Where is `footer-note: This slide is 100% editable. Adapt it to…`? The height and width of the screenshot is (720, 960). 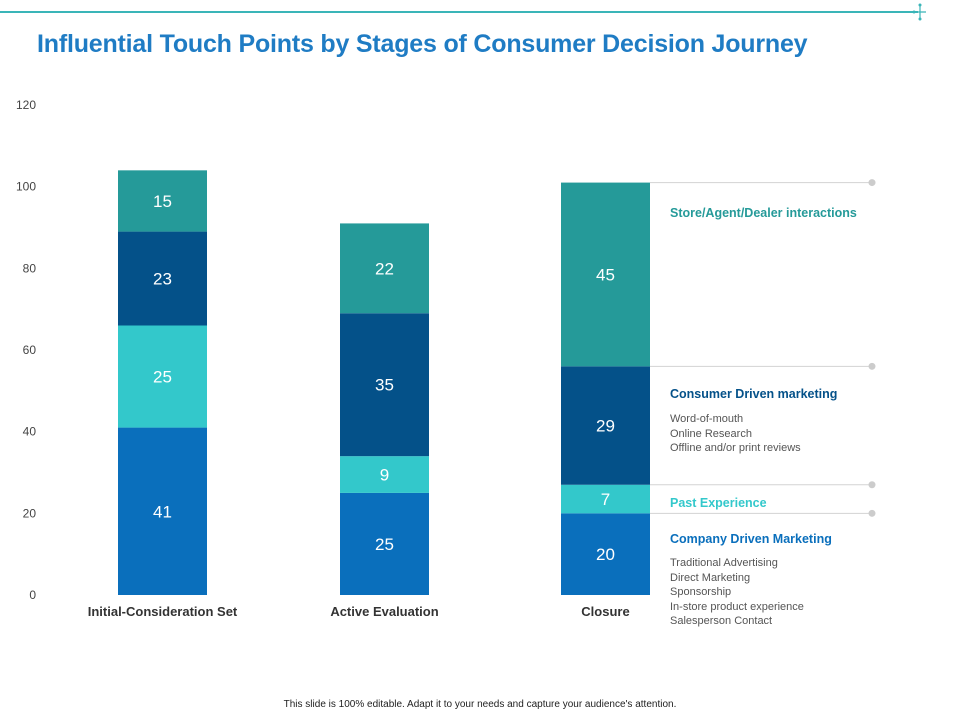
footer-note: This slide is 100% editable. Adapt it to… is located at coordinates (480, 704).